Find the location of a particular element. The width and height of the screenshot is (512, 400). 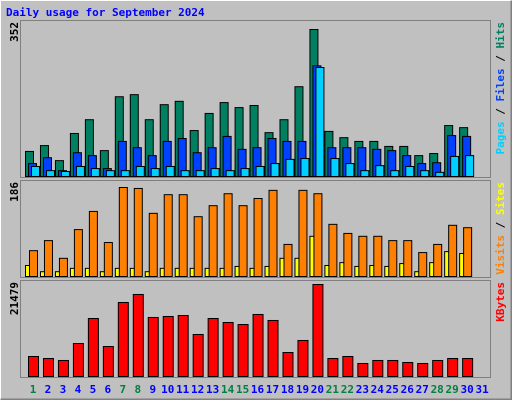

x-tick-label: 31 is located at coordinates (482, 389).